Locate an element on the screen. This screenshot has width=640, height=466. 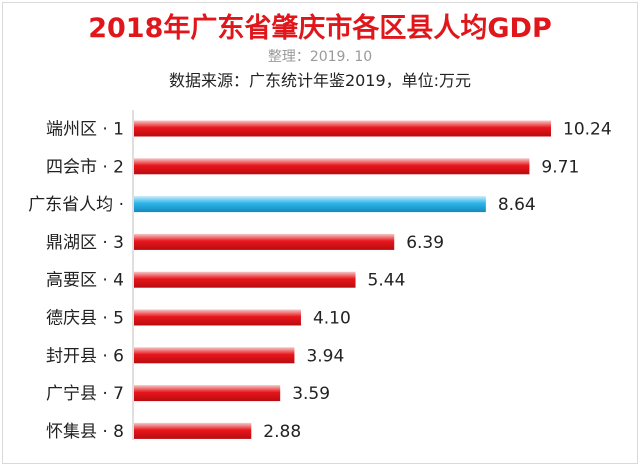
category-label: 封开县 · 6 is located at coordinates (85, 356).